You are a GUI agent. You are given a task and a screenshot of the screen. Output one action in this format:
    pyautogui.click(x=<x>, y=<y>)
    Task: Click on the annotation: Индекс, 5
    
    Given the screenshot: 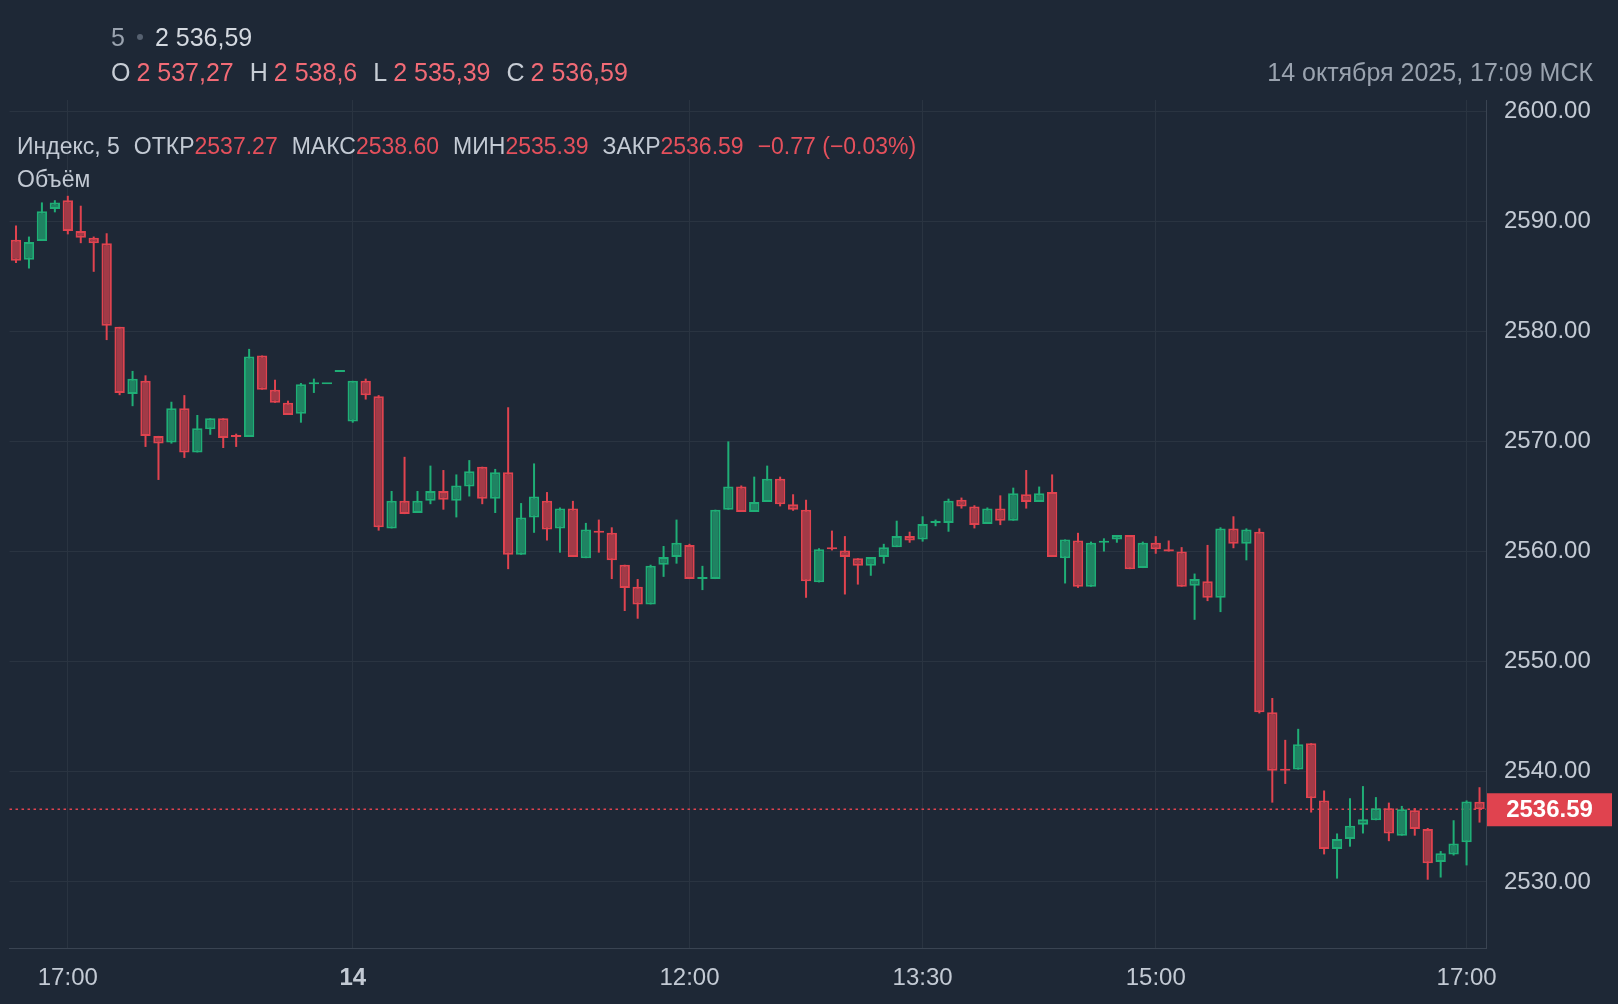 What is the action you would take?
    pyautogui.click(x=68, y=147)
    